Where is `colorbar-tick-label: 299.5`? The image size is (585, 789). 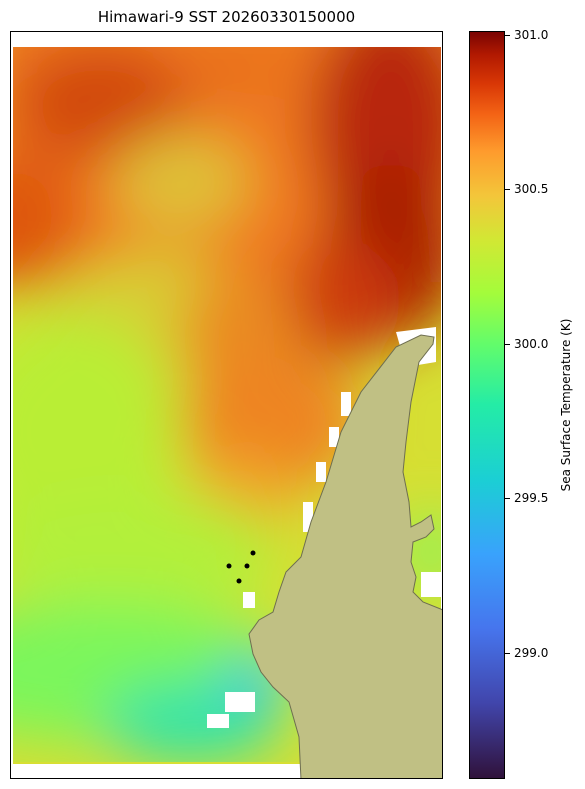
colorbar-tick-label: 299.5 is located at coordinates (531, 498).